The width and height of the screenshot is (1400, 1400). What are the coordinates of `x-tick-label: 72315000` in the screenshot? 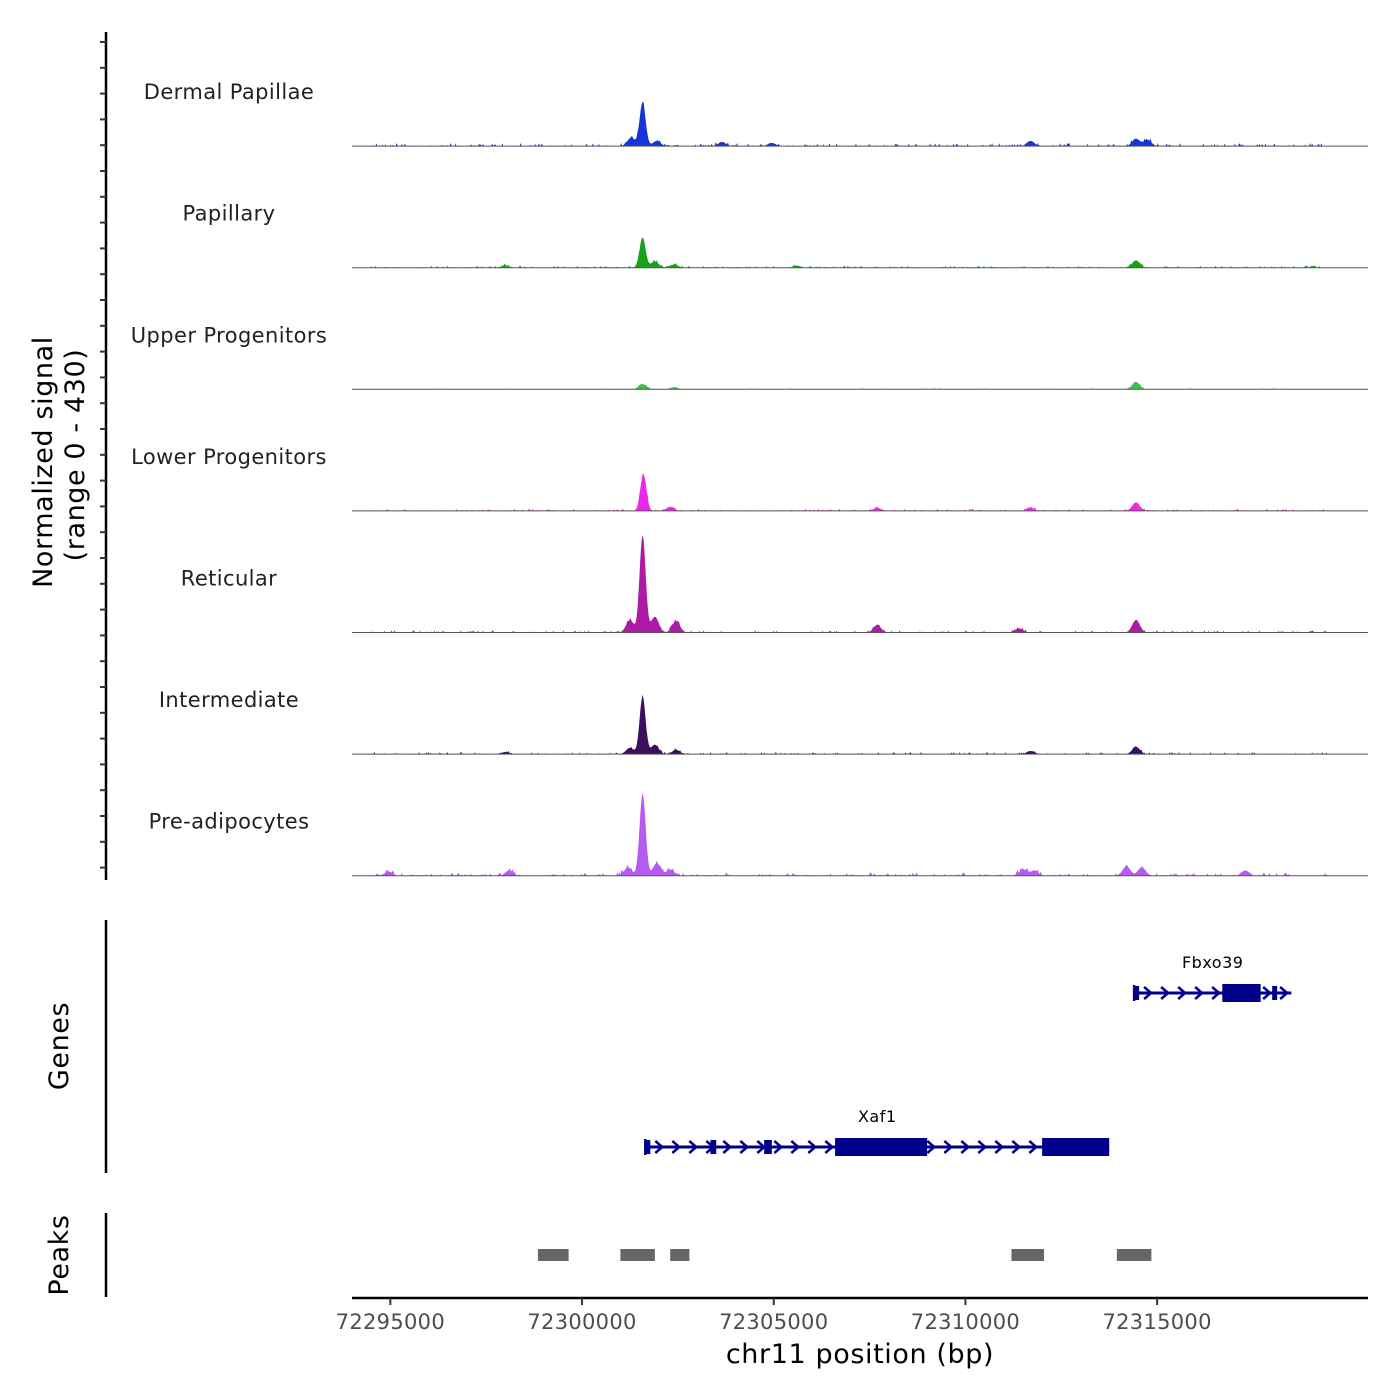 It's located at (1156, 1322).